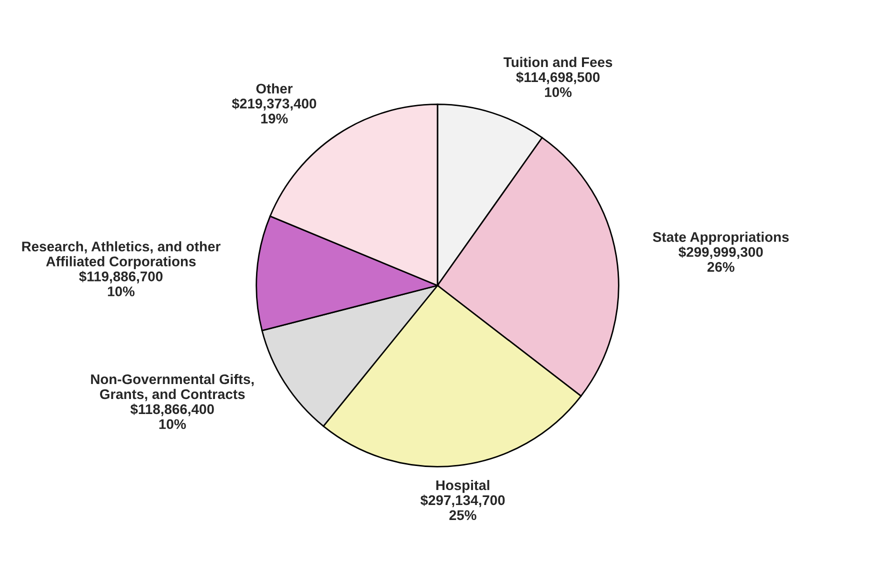 The image size is (875, 571). Describe the element at coordinates (463, 486) in the screenshot. I see `slice-label: Hospital` at that location.